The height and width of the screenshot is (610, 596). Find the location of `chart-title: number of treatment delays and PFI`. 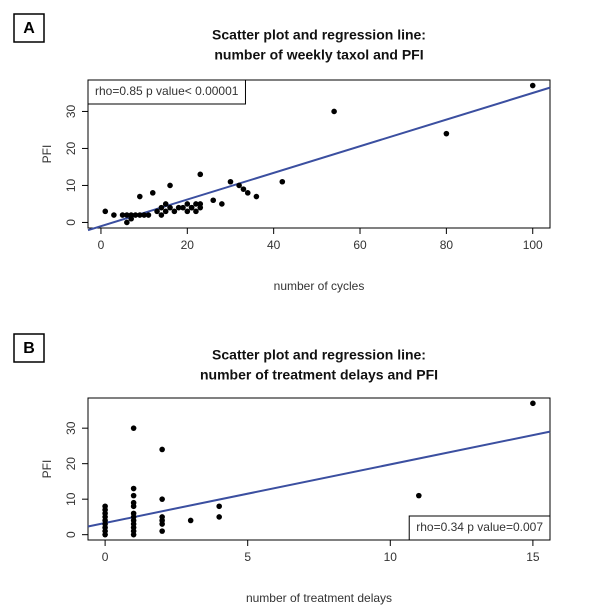

chart-title: number of treatment delays and PFI is located at coordinates (319, 375).